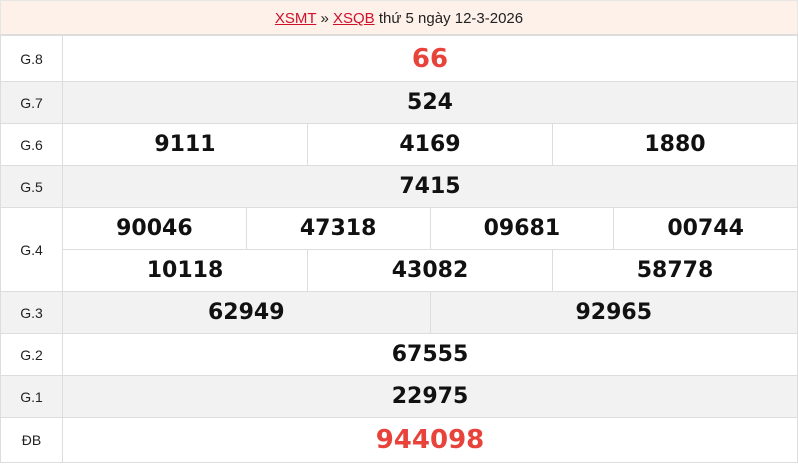  What do you see at coordinates (185, 270) in the screenshot?
I see `prize-number: 10118` at bounding box center [185, 270].